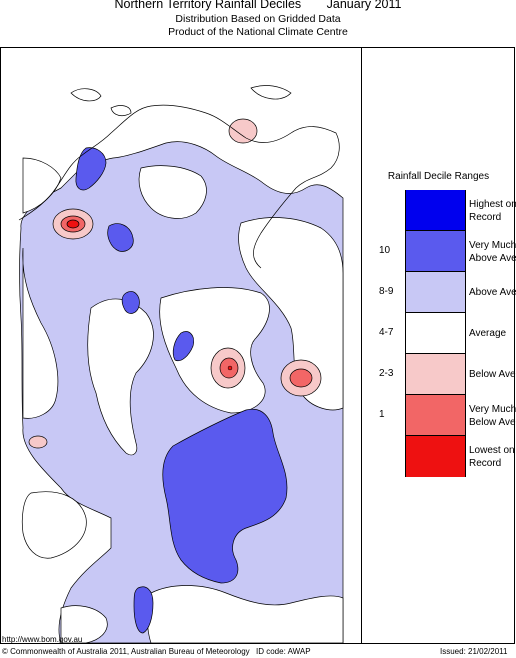  Describe the element at coordinates (54, 525) in the screenshot. I see `region-average-south-west` at that location.